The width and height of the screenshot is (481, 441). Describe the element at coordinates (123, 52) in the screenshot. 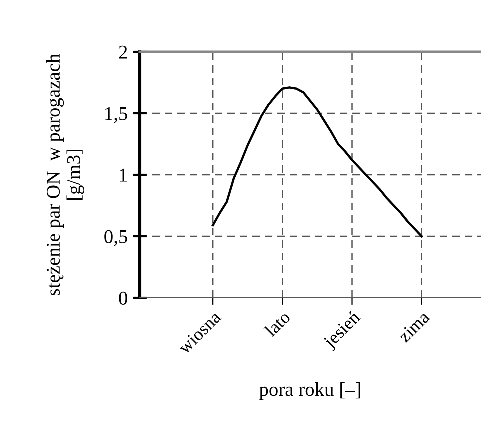

I see `y-tick-label: 2` at that location.